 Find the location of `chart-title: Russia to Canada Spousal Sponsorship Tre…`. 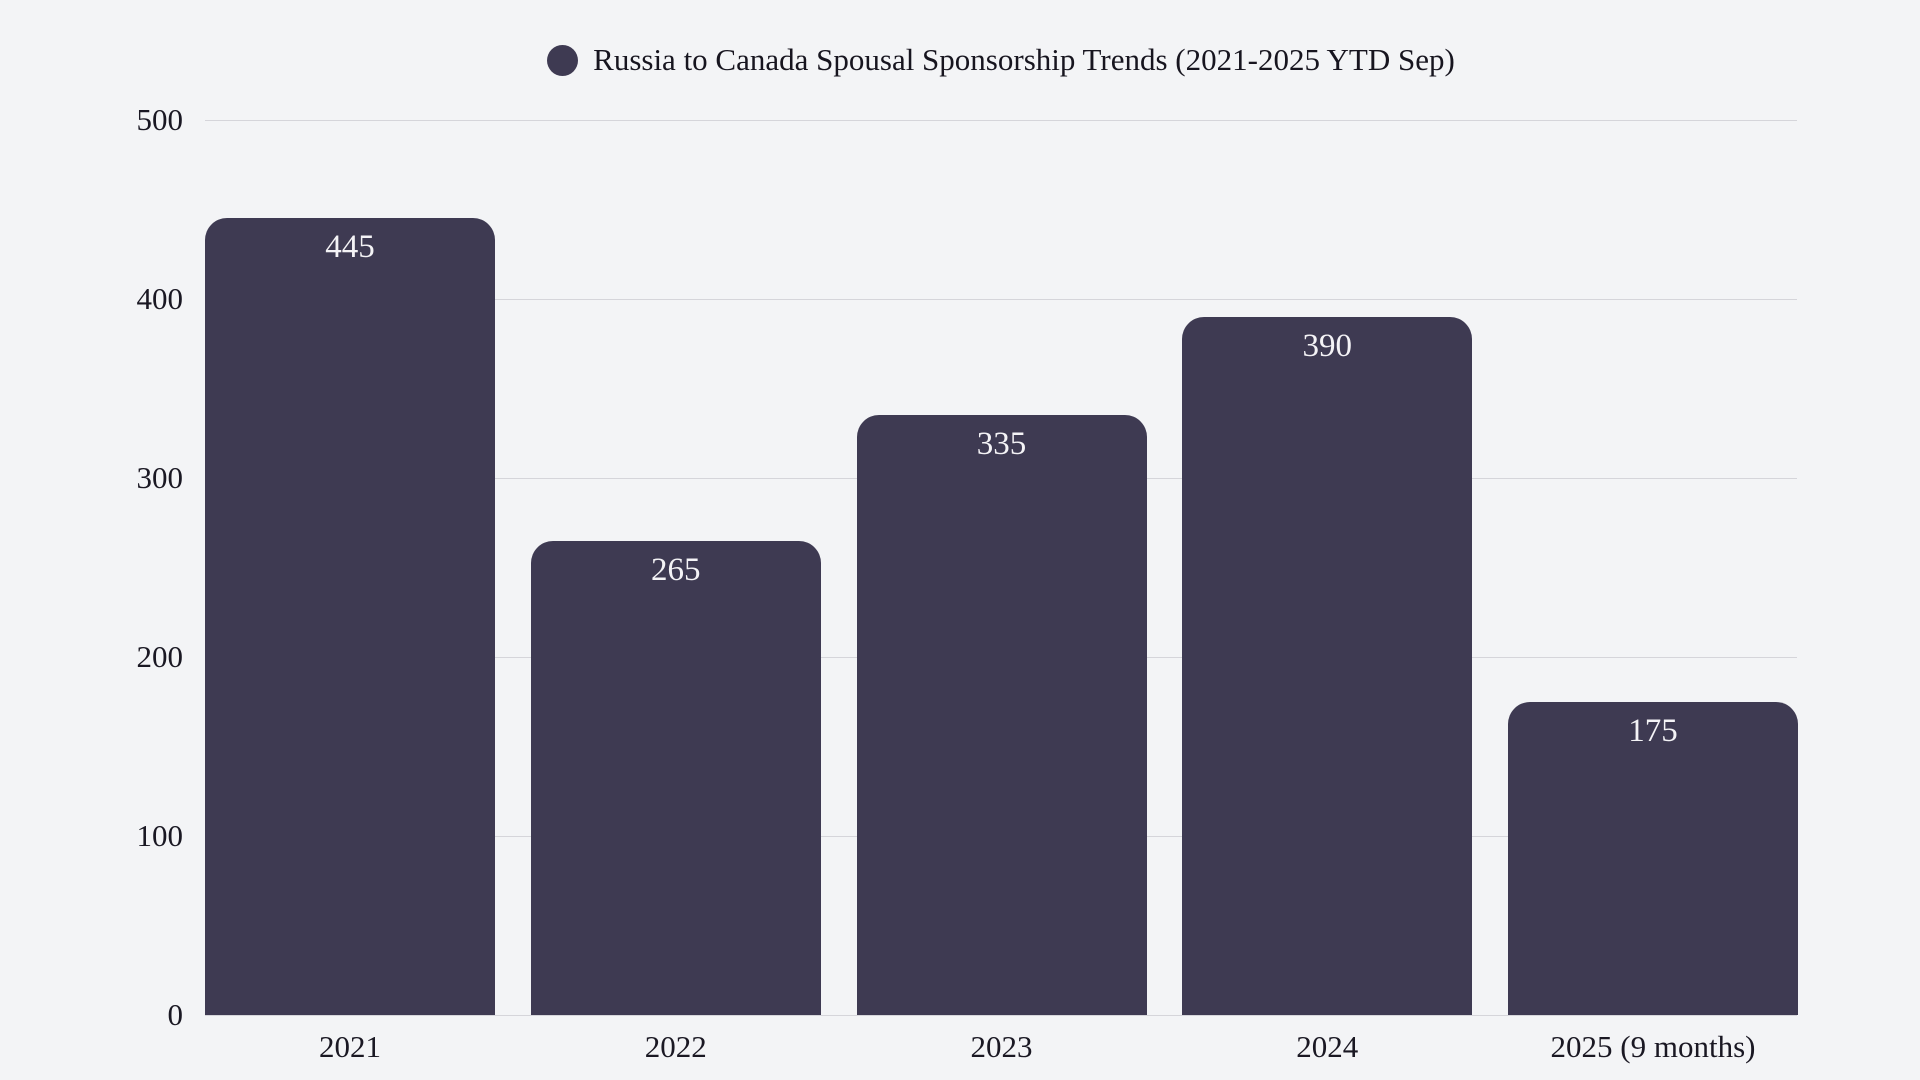

chart-title: Russia to Canada Spousal Sponsorship Tre… is located at coordinates (1024, 59).